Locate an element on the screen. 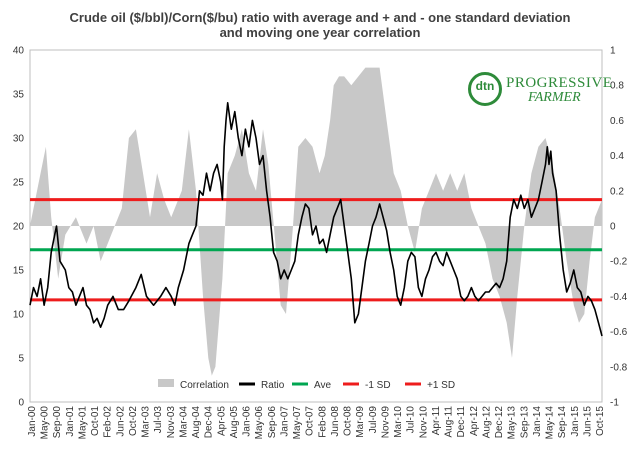 The image size is (640, 460). x-tick-label: Mar-10 is located at coordinates (398, 422).